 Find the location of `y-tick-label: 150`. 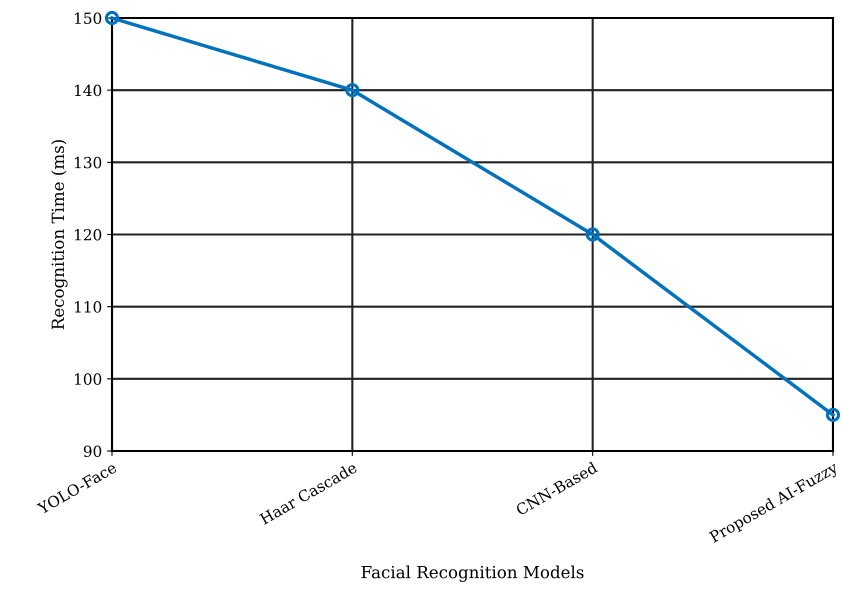

y-tick-label: 150 is located at coordinates (88, 18).